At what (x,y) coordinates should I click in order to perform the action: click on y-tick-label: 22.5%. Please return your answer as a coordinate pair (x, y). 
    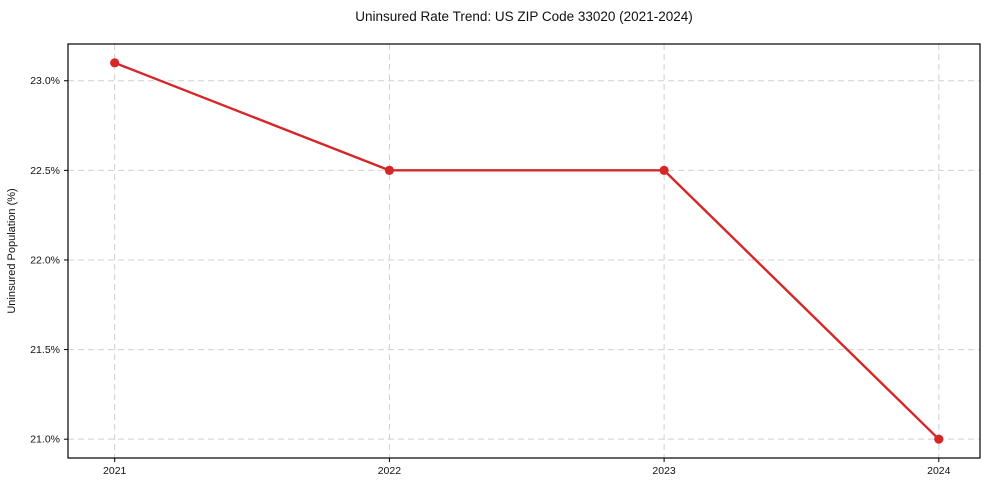
    Looking at the image, I should click on (45, 171).